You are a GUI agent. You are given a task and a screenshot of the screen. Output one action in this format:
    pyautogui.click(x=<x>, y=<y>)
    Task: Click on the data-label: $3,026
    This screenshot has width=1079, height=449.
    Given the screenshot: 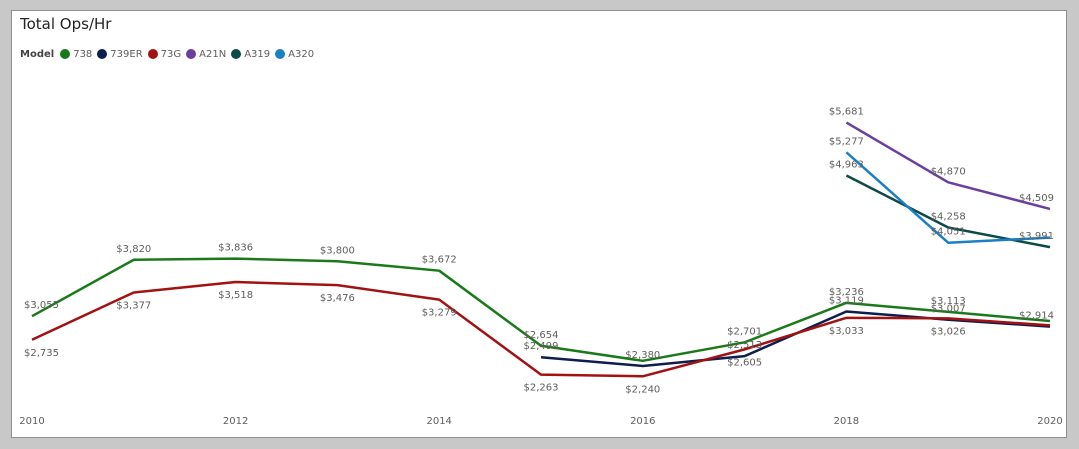 What is the action you would take?
    pyautogui.click(x=948, y=331)
    